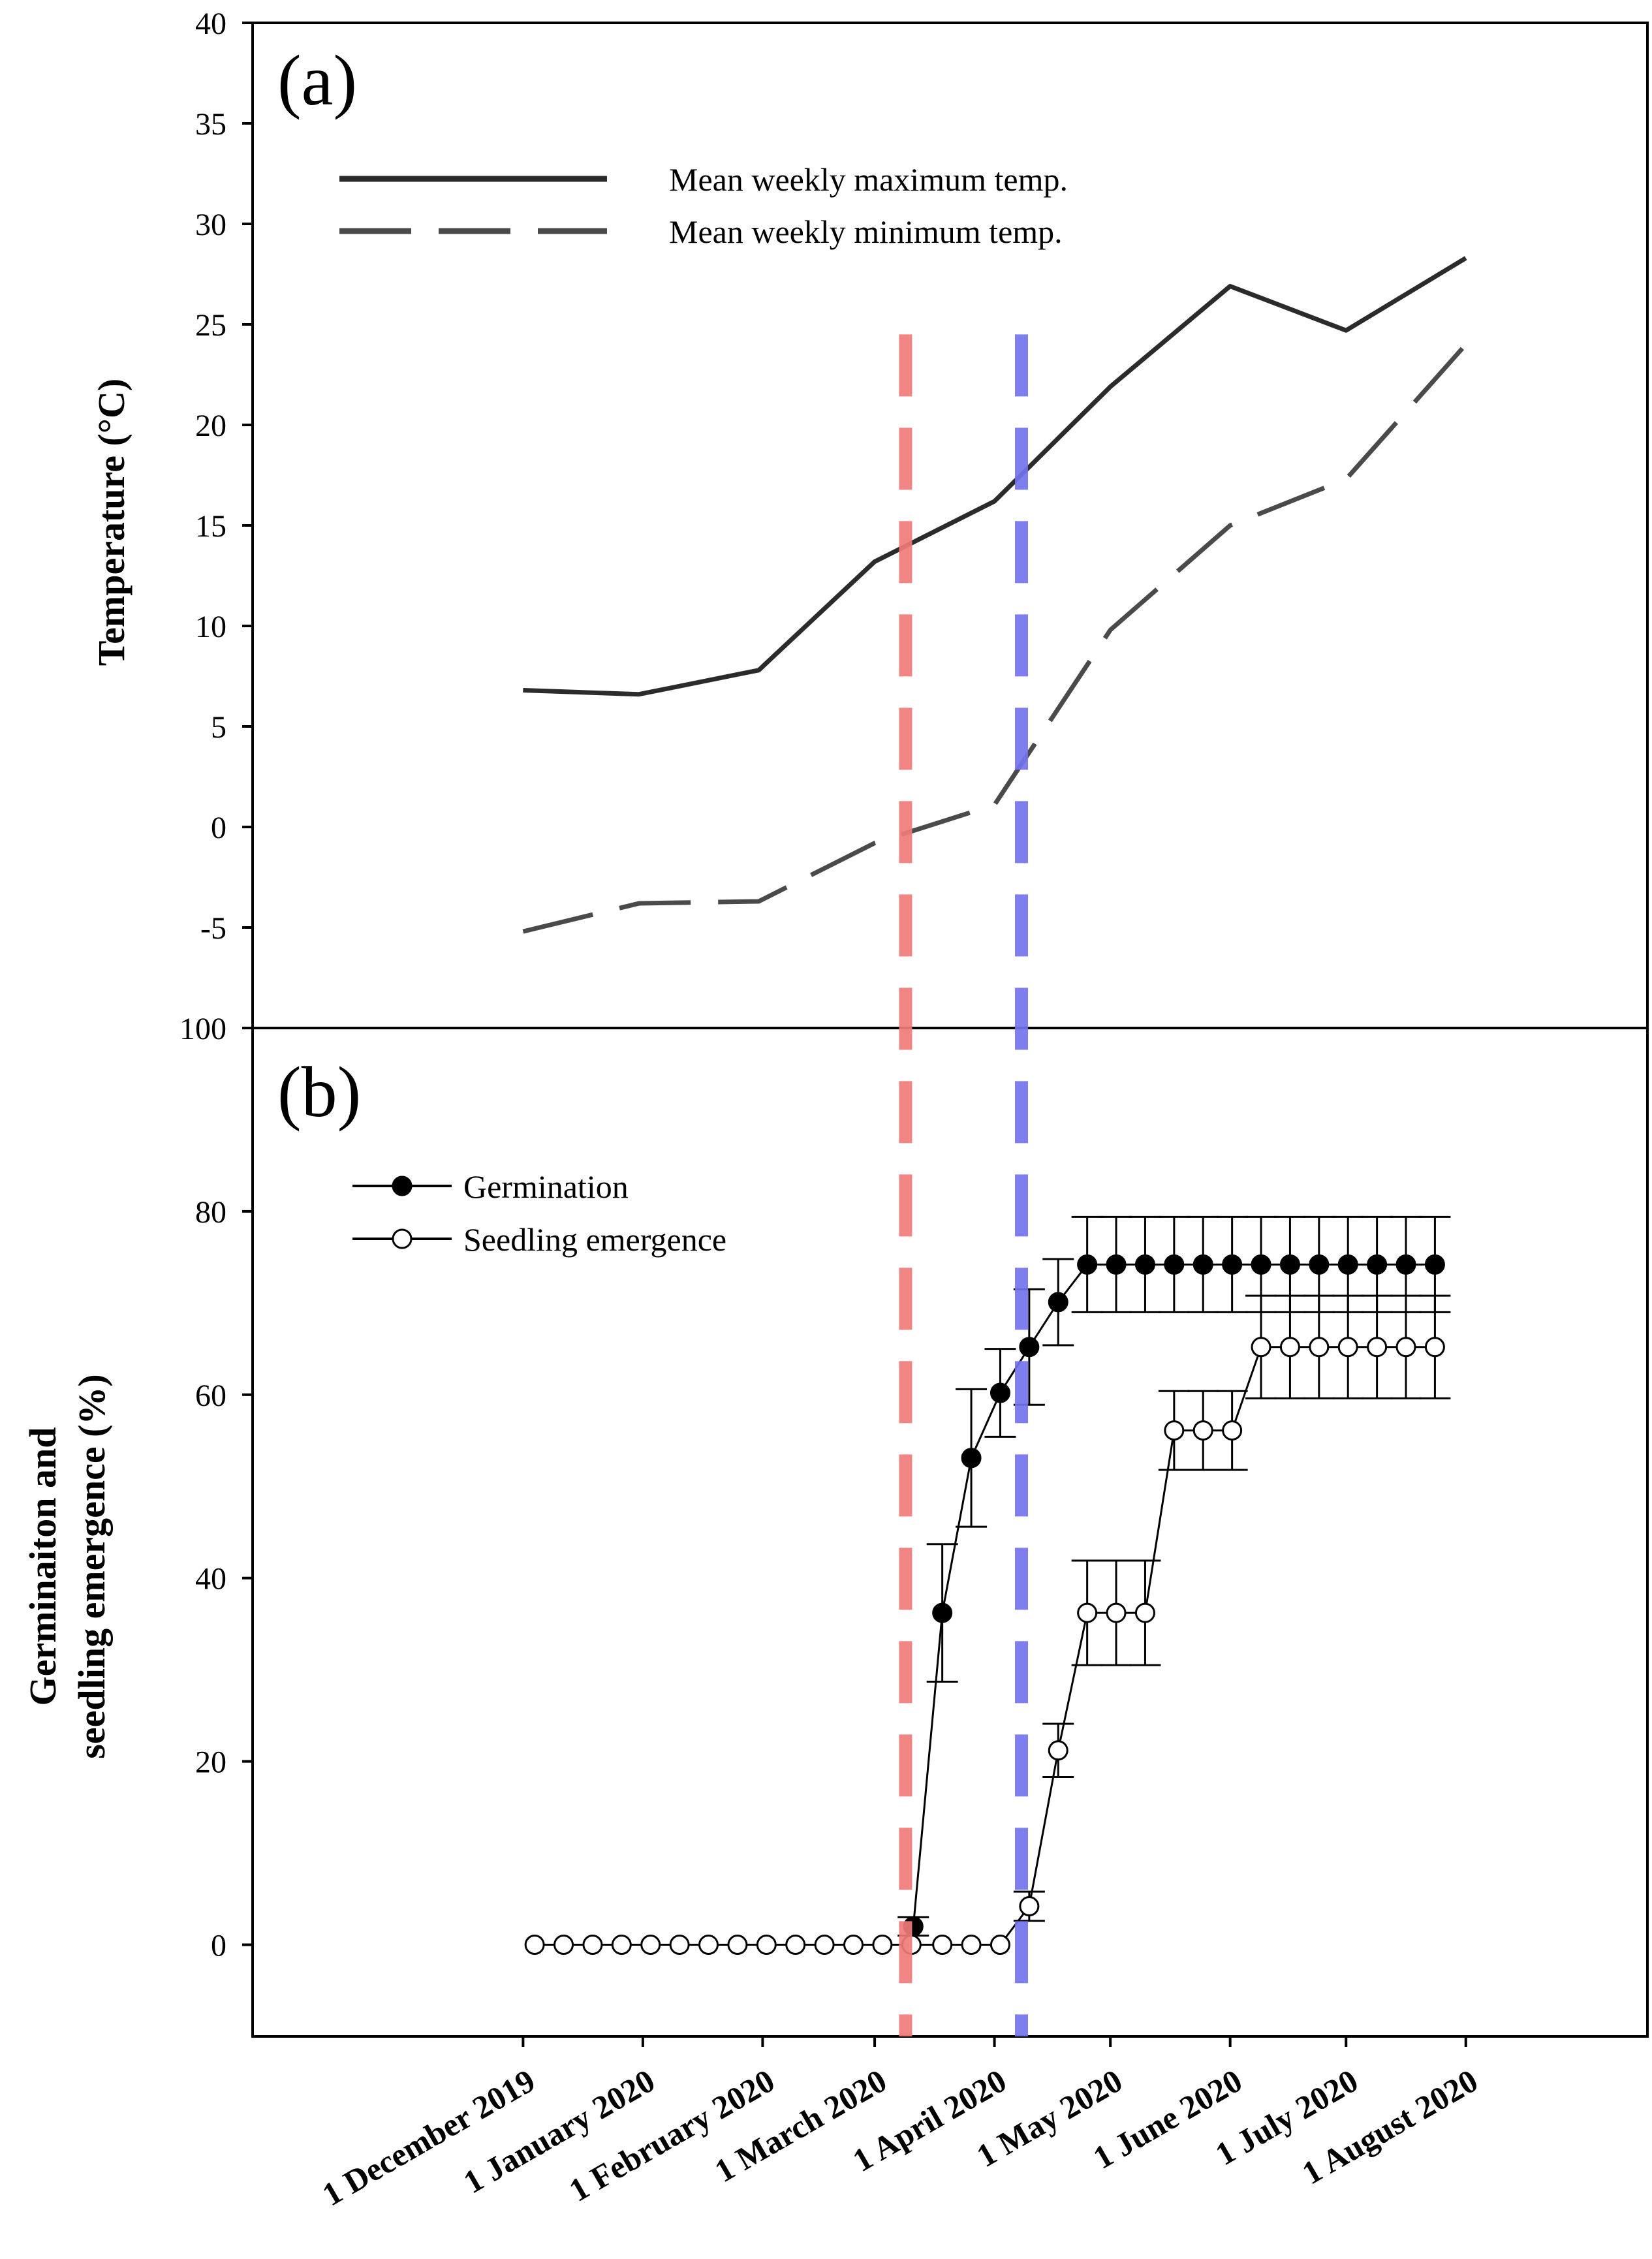 The image size is (1652, 2259). What do you see at coordinates (319, 1092) in the screenshot?
I see `panel-b-label: (b)` at bounding box center [319, 1092].